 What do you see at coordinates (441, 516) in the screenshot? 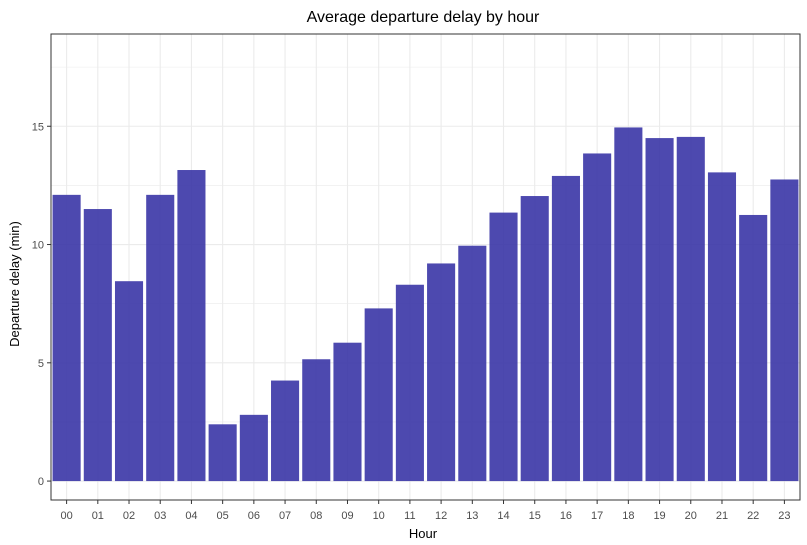
I see `x-tick-label: 12` at bounding box center [441, 516].